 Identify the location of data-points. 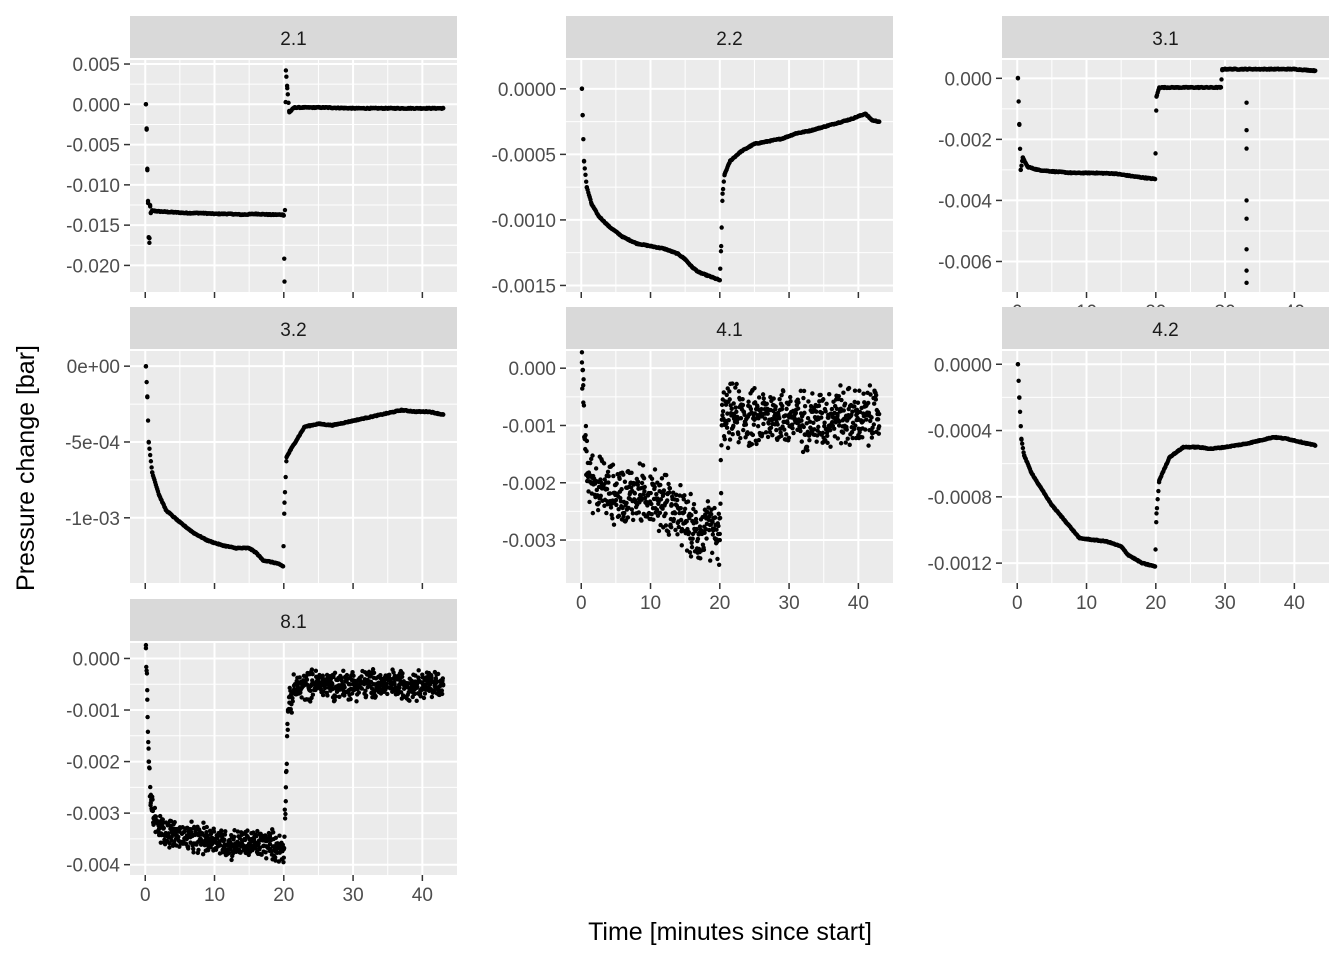
(294, 466).